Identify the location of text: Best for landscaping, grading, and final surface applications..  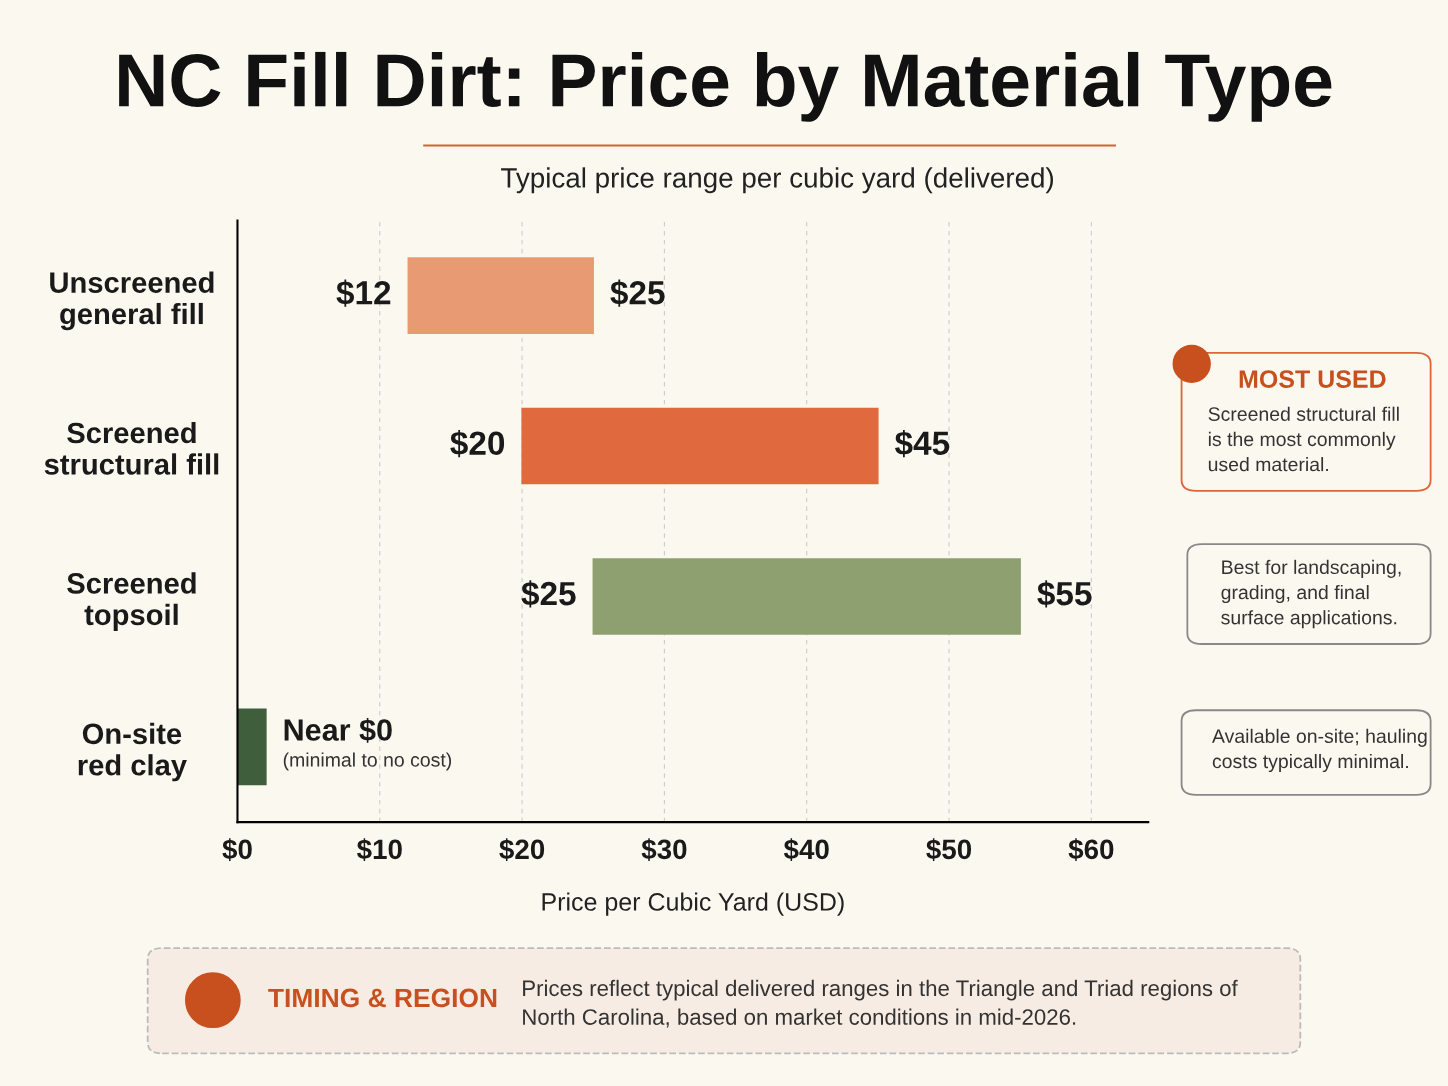
(1311, 594).